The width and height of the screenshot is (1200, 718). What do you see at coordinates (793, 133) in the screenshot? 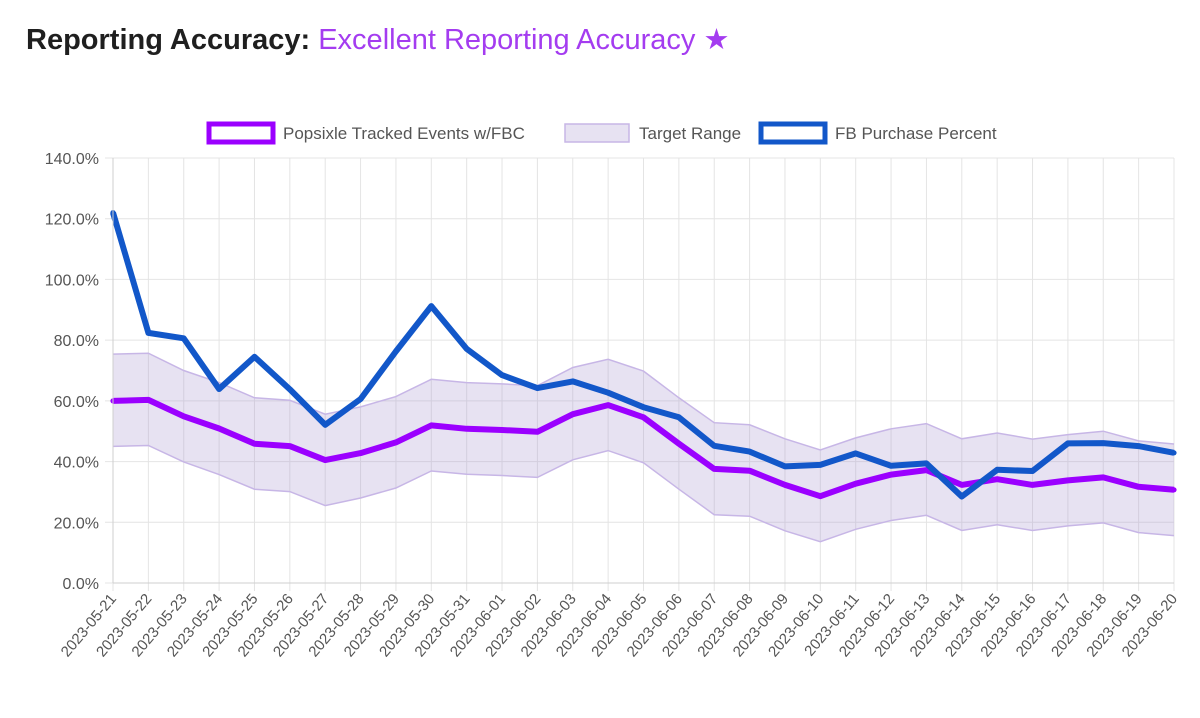
I see `legend-item-fb-purchase-swatch` at bounding box center [793, 133].